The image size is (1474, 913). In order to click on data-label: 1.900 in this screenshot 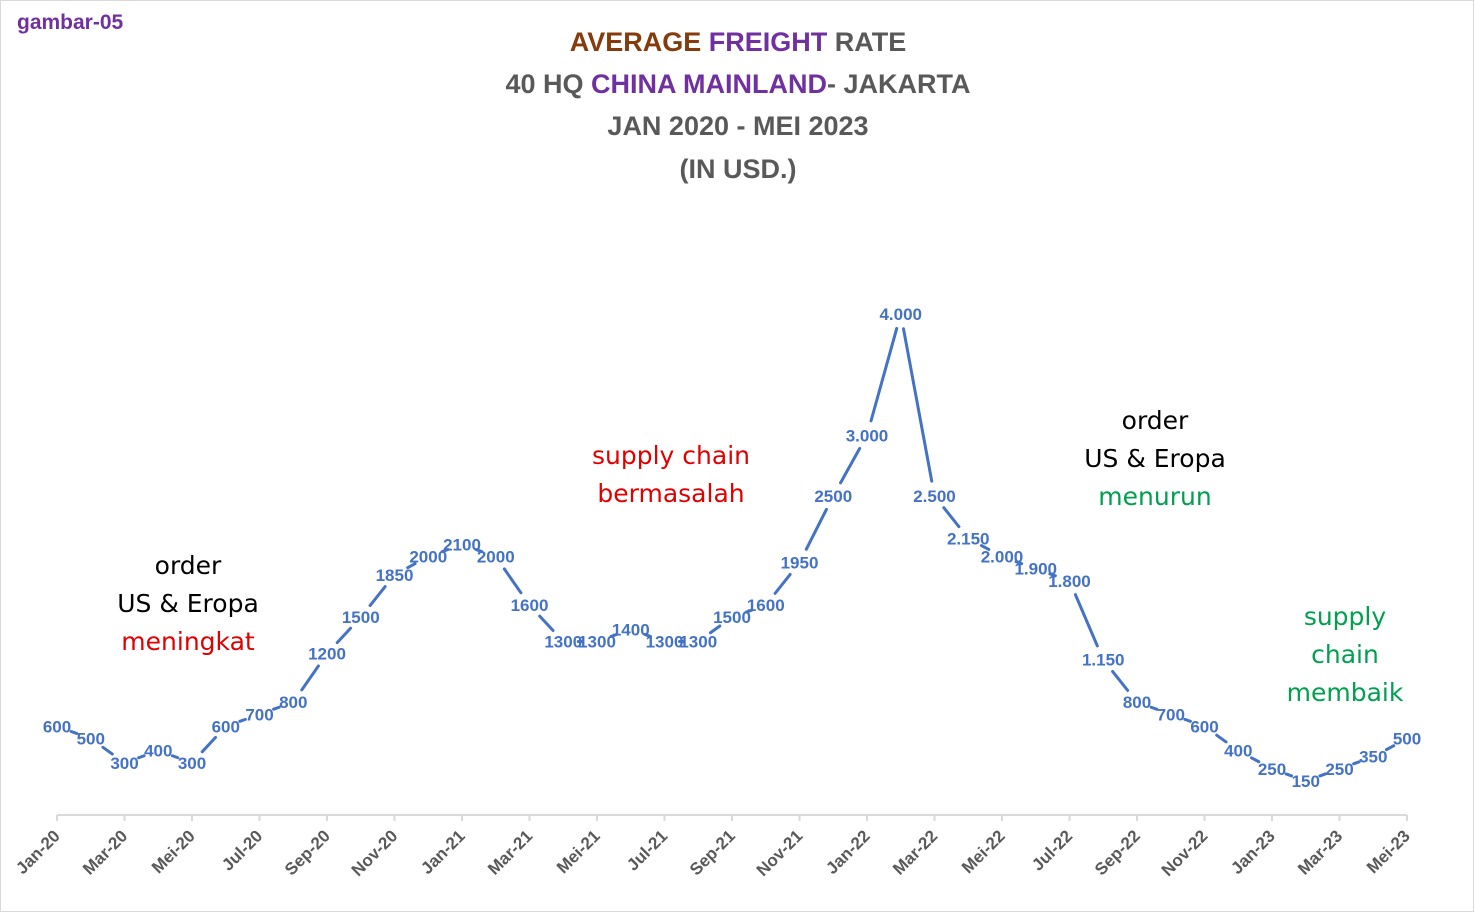, I will do `click(1035, 569)`.